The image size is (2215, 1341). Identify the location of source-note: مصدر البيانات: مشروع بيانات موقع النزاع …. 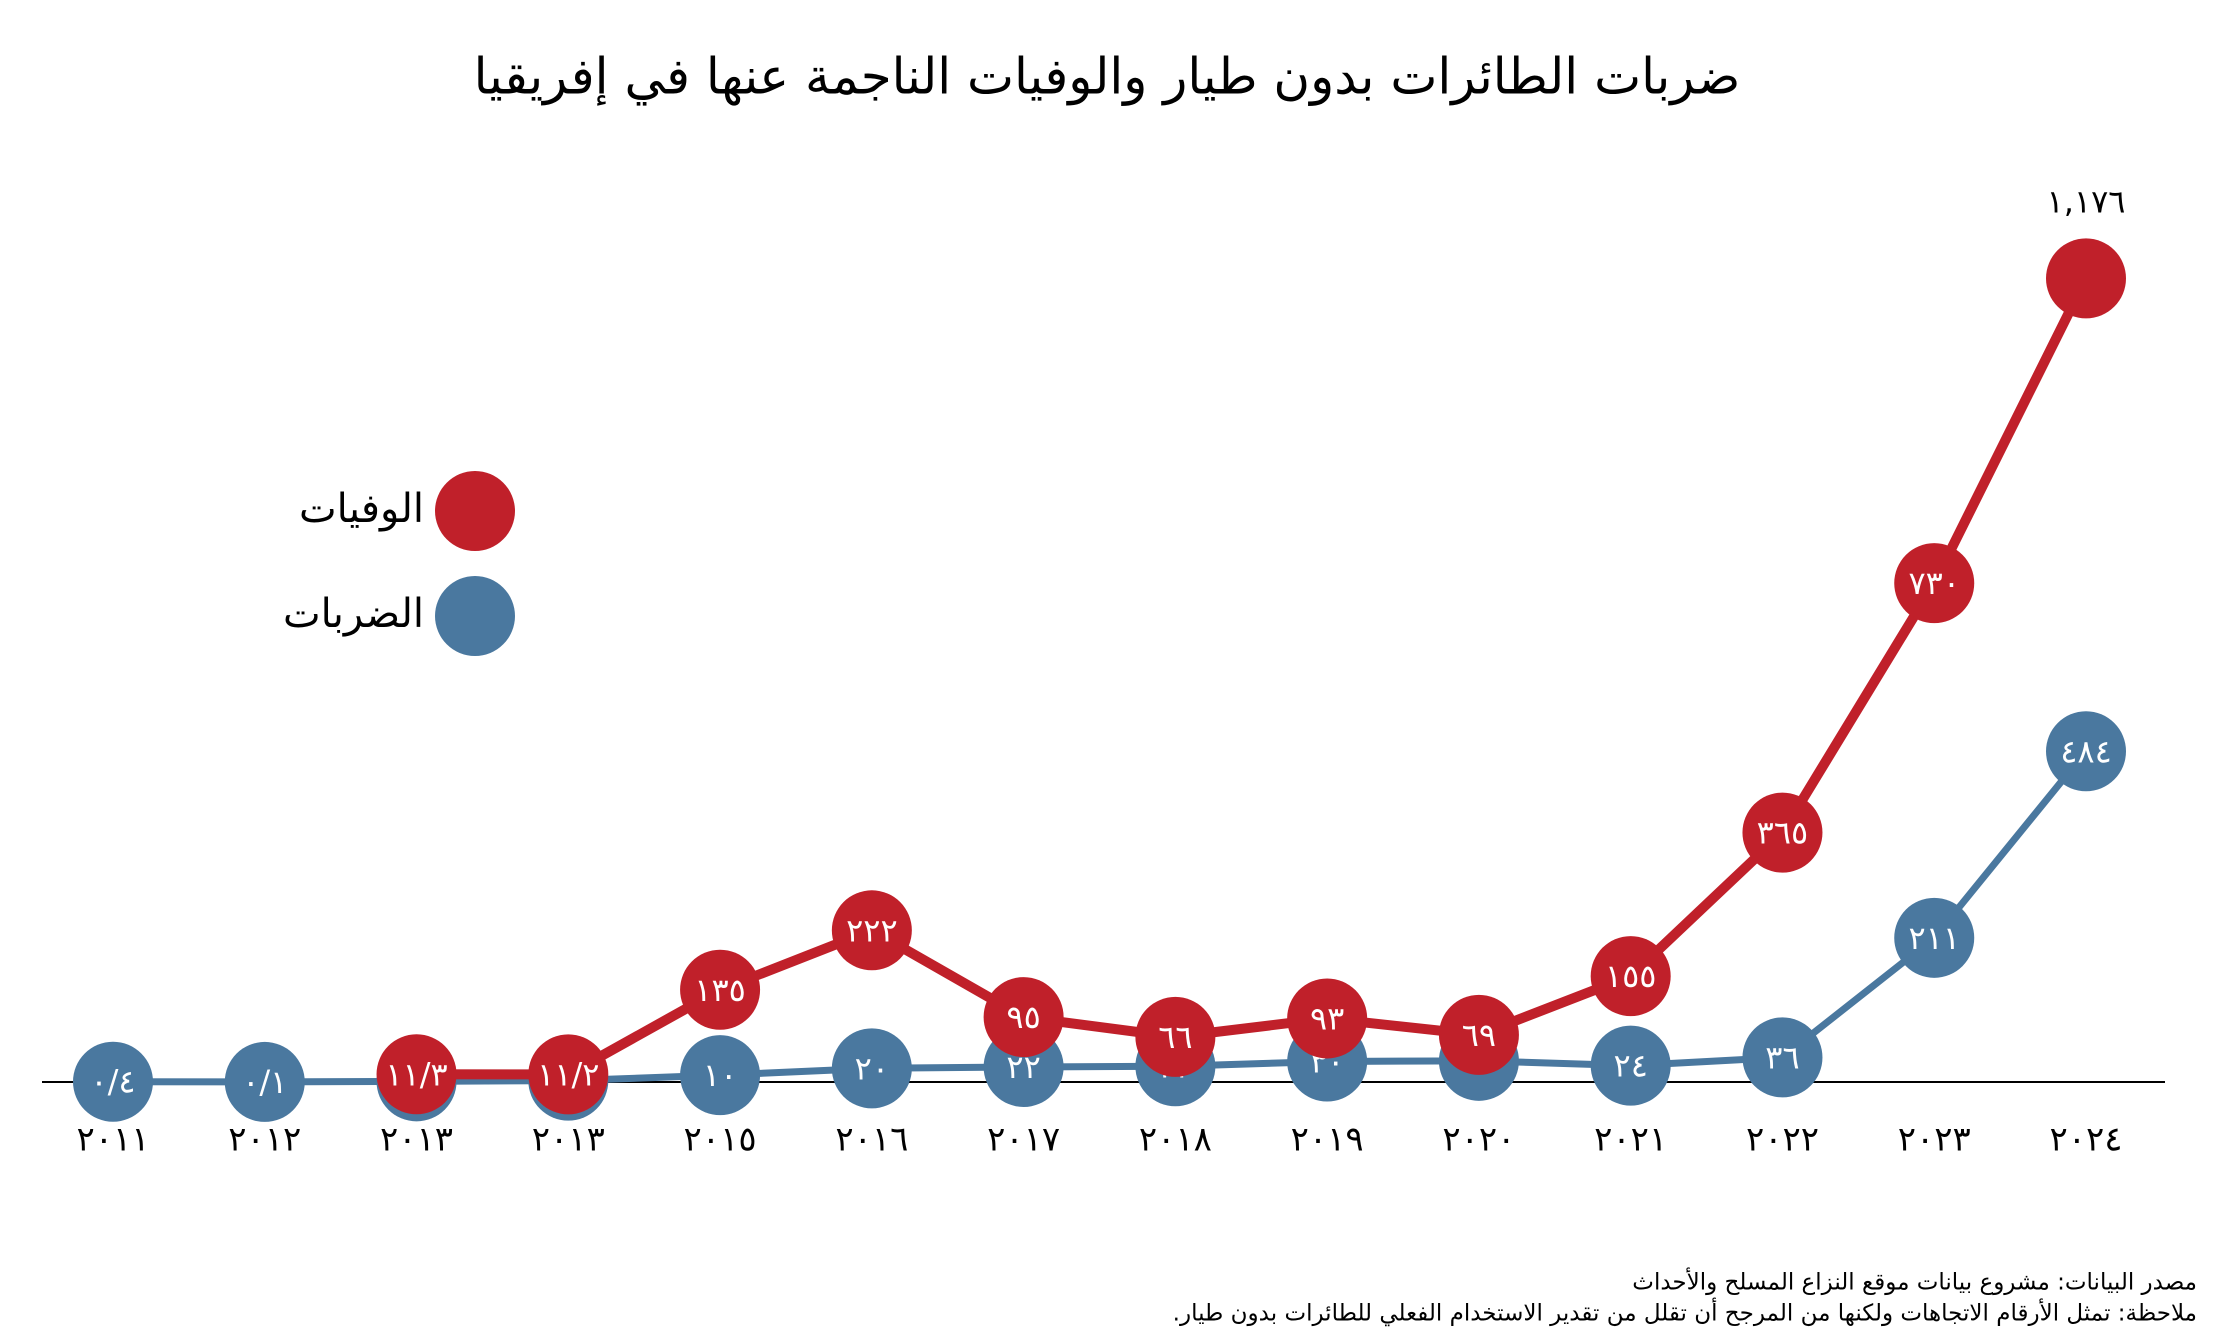
(1914, 1282).